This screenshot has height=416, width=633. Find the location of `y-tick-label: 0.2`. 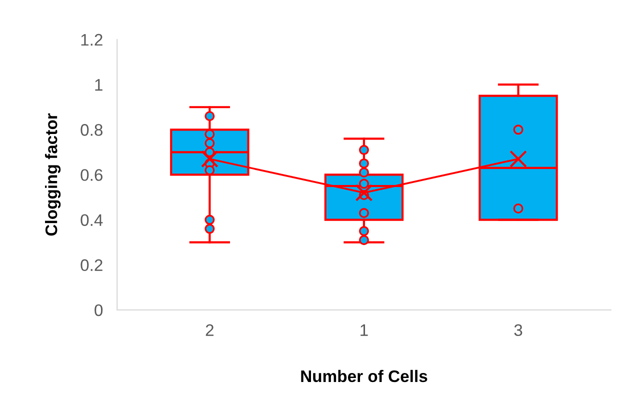

y-tick-label: 0.2 is located at coordinates (91, 265).